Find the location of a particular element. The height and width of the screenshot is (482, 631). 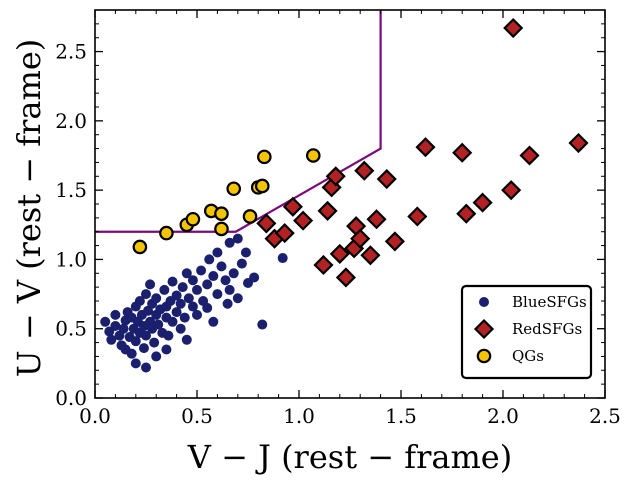

x-tick-label: 0.5 is located at coordinates (197, 416).